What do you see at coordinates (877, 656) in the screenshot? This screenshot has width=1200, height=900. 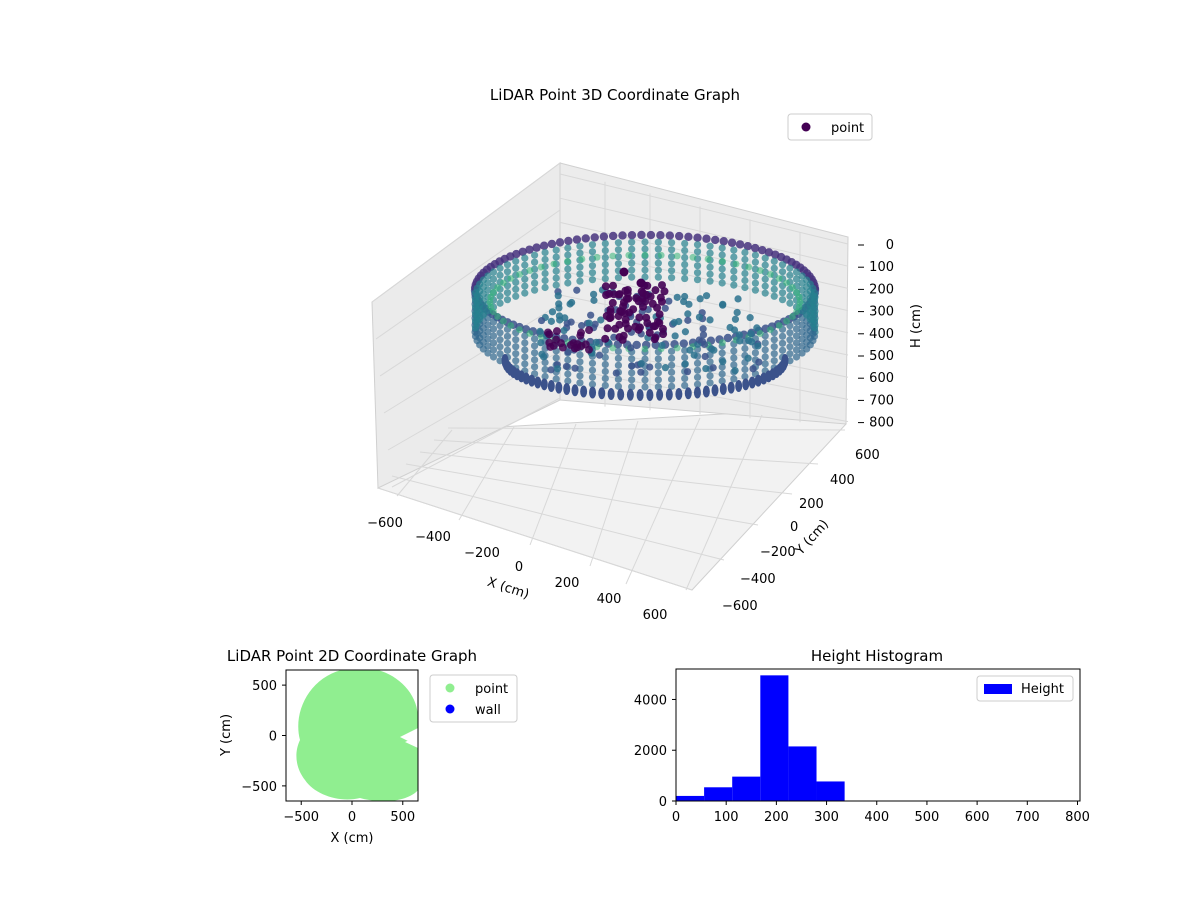 I see `title-hist: Height Histogram` at bounding box center [877, 656].